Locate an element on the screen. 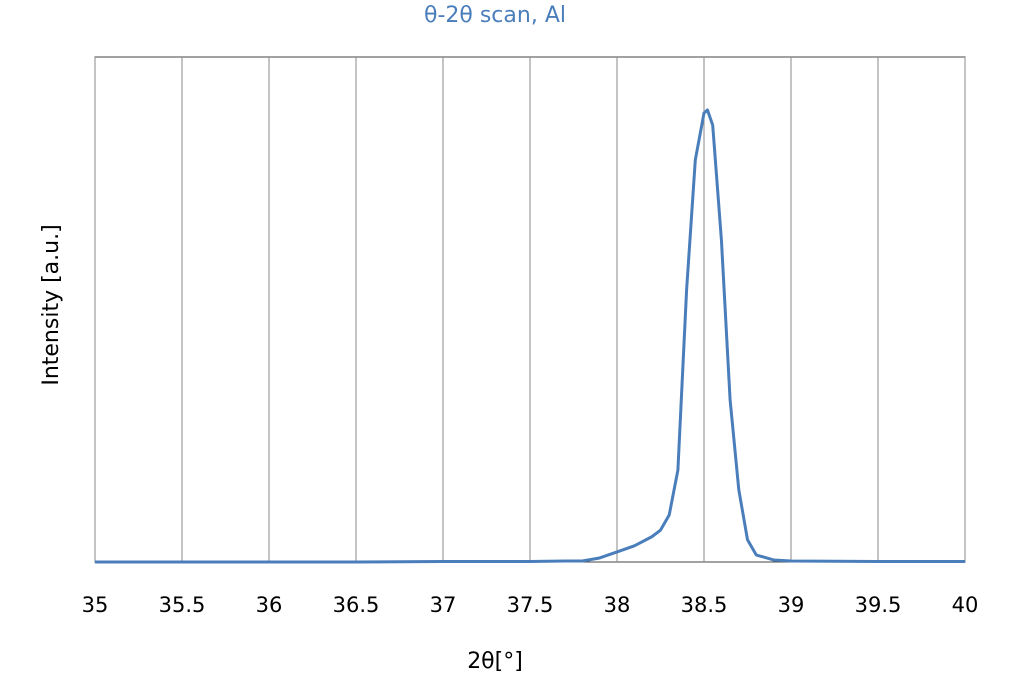 The image size is (1020, 680). x-tick-label: 35 is located at coordinates (95, 605).